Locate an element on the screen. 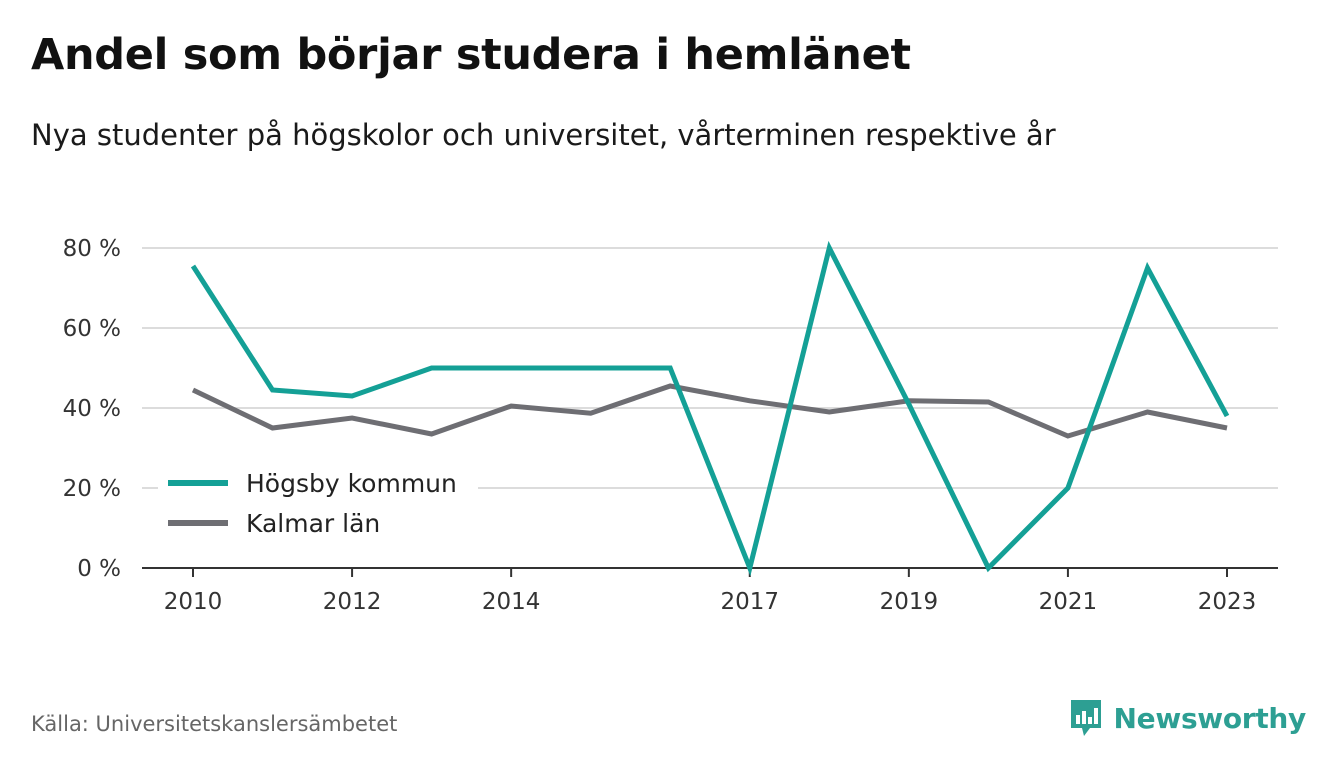  x-tick-label: 2017 is located at coordinates (749, 602).